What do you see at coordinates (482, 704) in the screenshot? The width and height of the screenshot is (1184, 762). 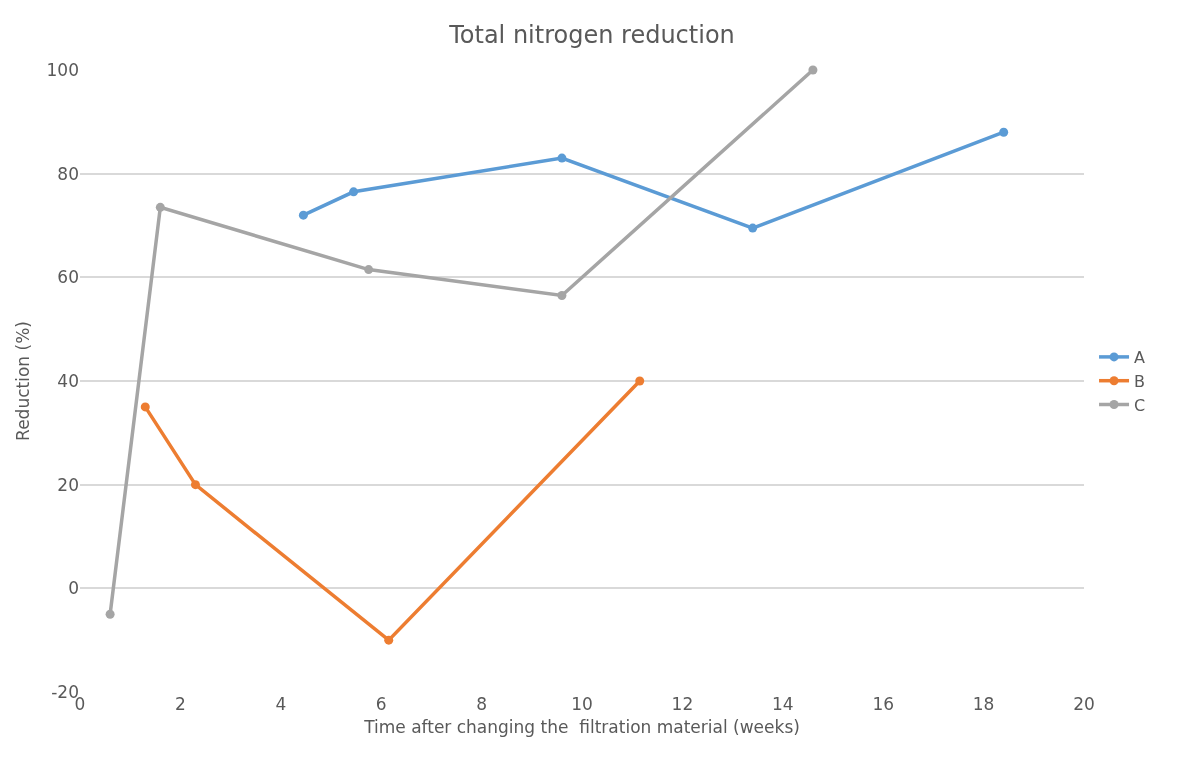 I see `x-tick-label: 8` at bounding box center [482, 704].